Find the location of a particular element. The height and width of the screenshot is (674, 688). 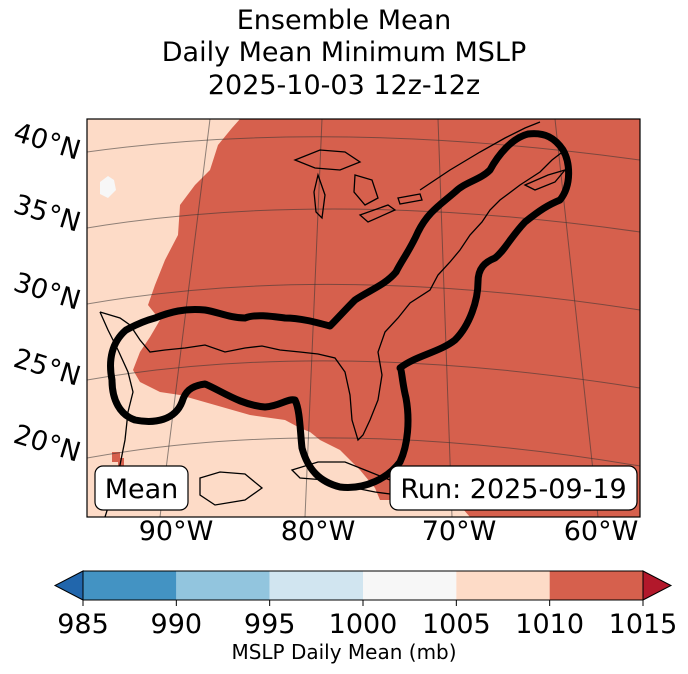

colorbar-tick-label: 1015 is located at coordinates (643, 624).